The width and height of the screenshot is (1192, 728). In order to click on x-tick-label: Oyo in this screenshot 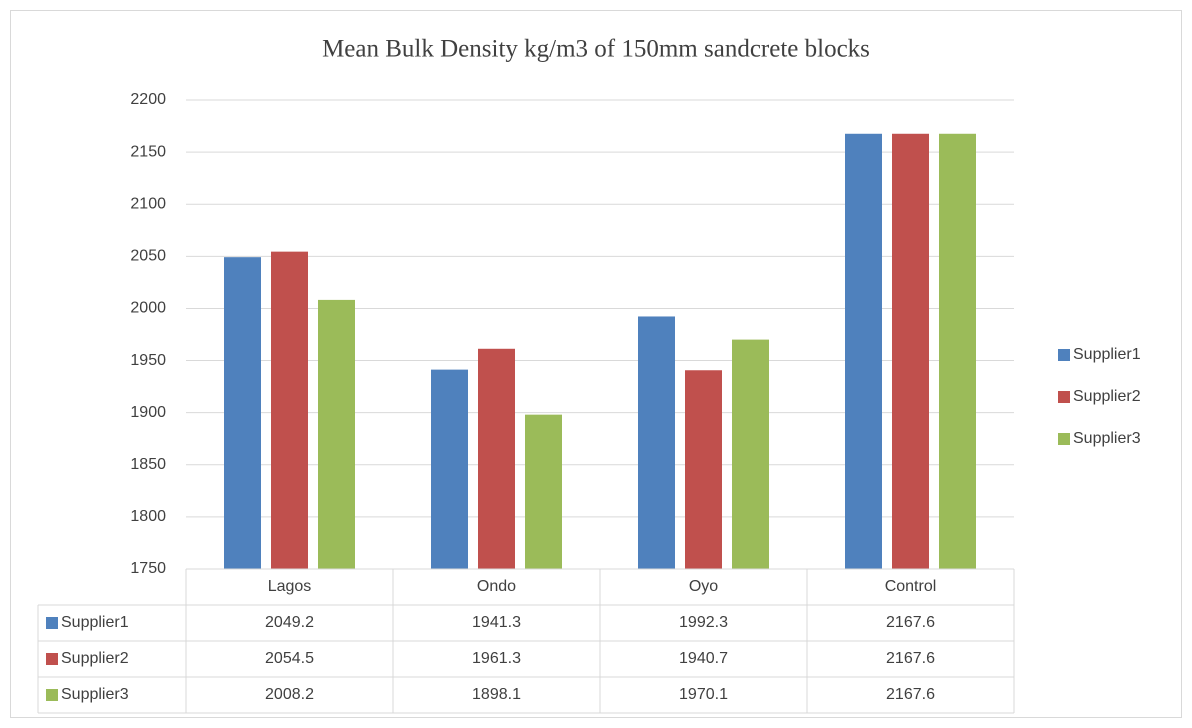, I will do `click(703, 586)`.